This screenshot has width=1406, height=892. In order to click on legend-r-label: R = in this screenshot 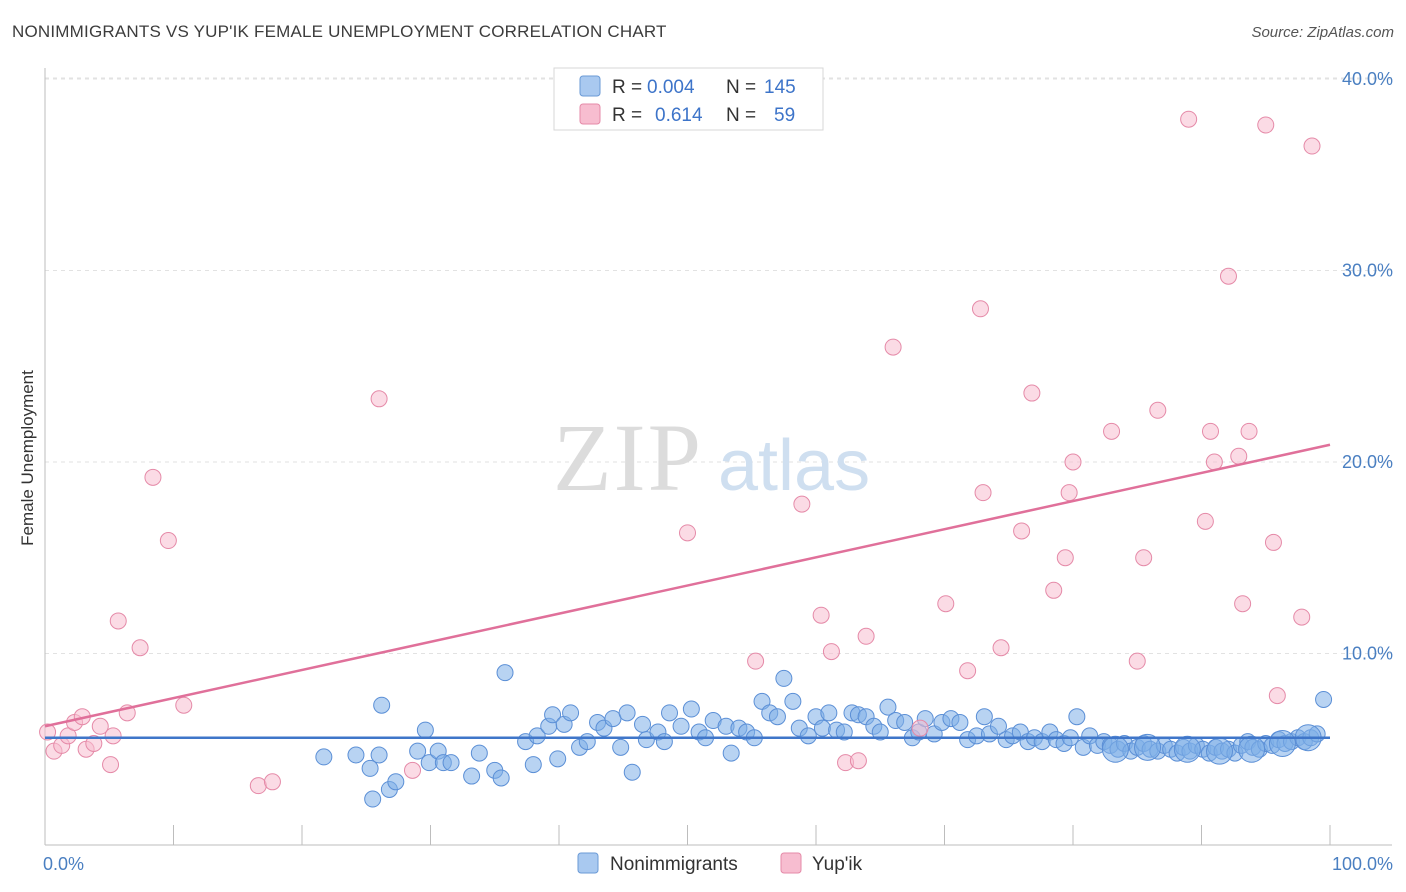, I will do `click(627, 115)`.